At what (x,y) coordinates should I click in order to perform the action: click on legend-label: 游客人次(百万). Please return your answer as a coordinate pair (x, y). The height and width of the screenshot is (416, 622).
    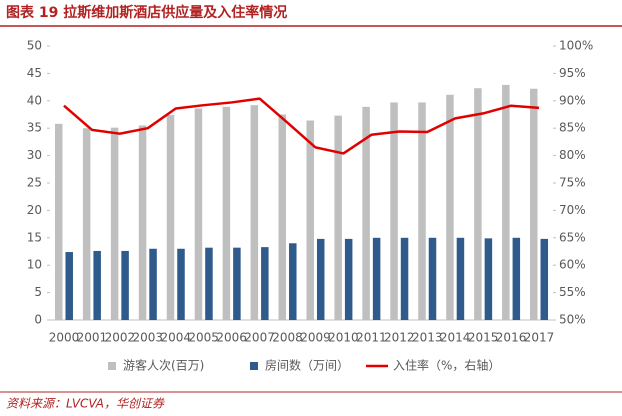
    Looking at the image, I should click on (163, 365).